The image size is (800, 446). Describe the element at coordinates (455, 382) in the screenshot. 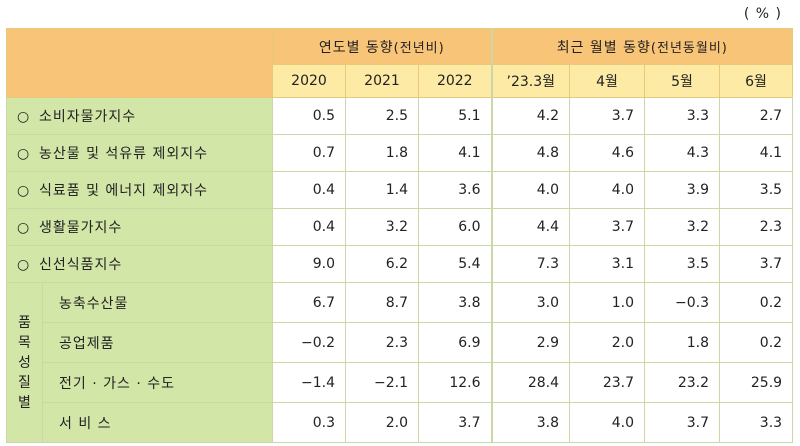

I see `cell: 12.6` at that location.